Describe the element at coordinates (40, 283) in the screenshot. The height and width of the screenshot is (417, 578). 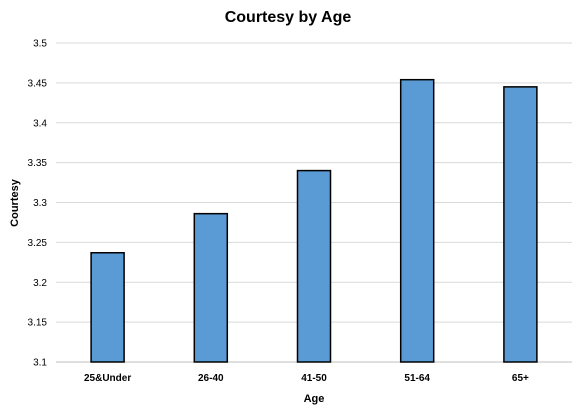
I see `y-tick-label: 3.2` at that location.